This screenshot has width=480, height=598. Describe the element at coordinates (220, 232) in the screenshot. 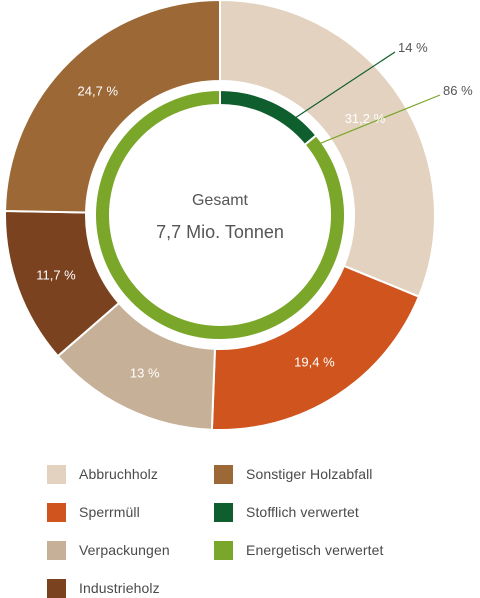

I see `center-label-total: 7,7 Mio. Tonnen` at that location.